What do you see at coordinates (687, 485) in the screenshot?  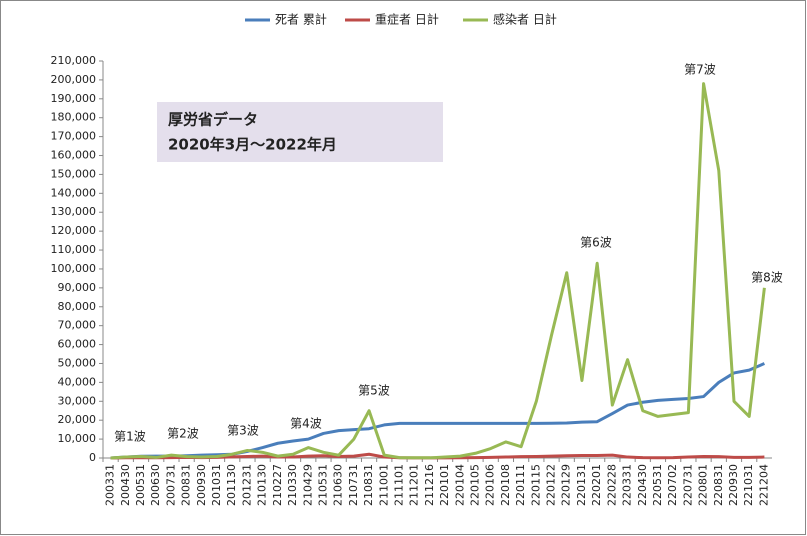 I see `x-tick-label: 220731` at bounding box center [687, 485].